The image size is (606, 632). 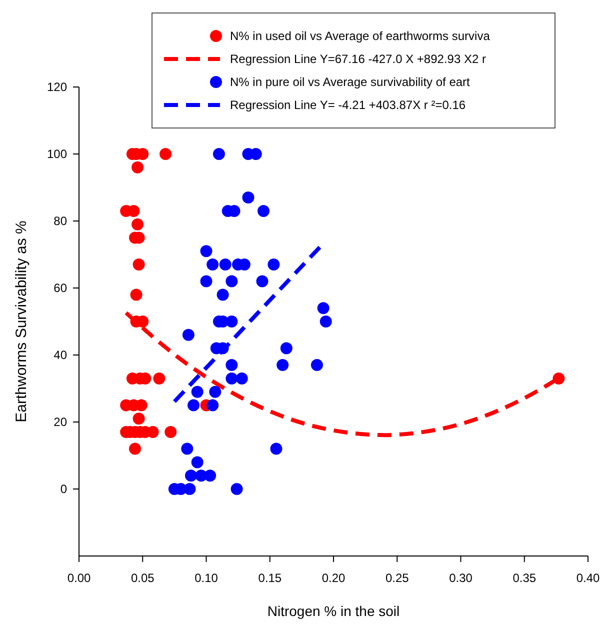 I want to click on x-tick-label: 0.20, so click(x=334, y=578).